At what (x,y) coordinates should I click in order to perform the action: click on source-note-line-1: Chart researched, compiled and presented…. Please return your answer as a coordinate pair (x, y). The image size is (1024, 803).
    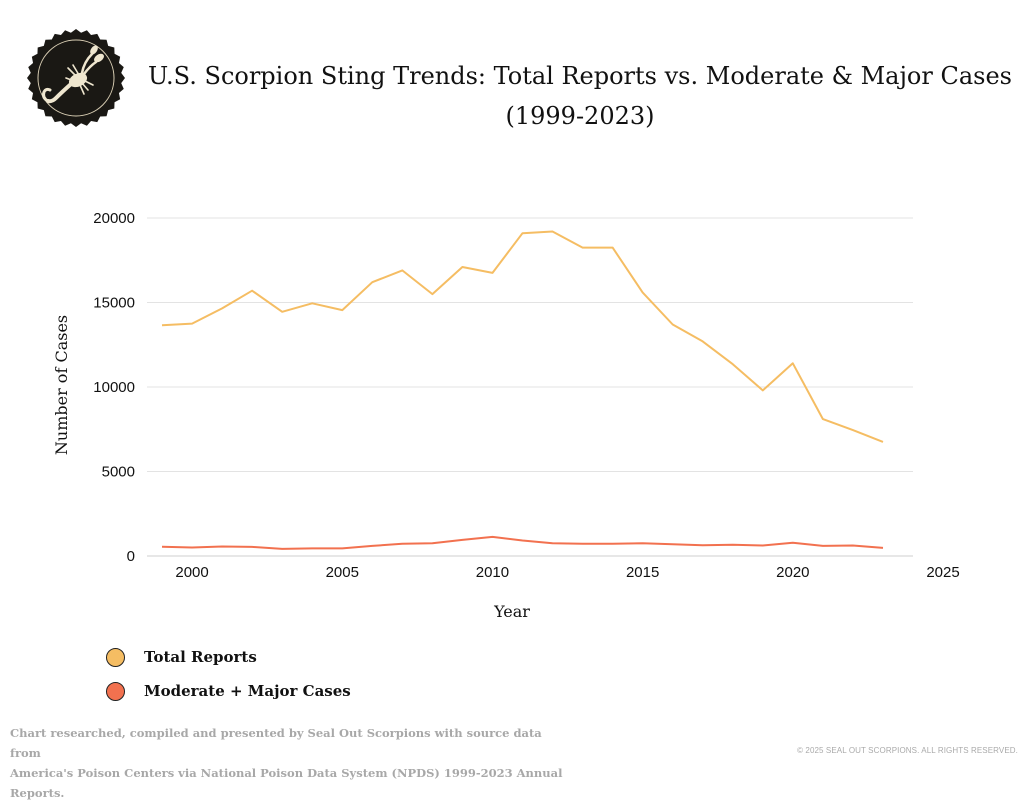
    Looking at the image, I should click on (276, 743).